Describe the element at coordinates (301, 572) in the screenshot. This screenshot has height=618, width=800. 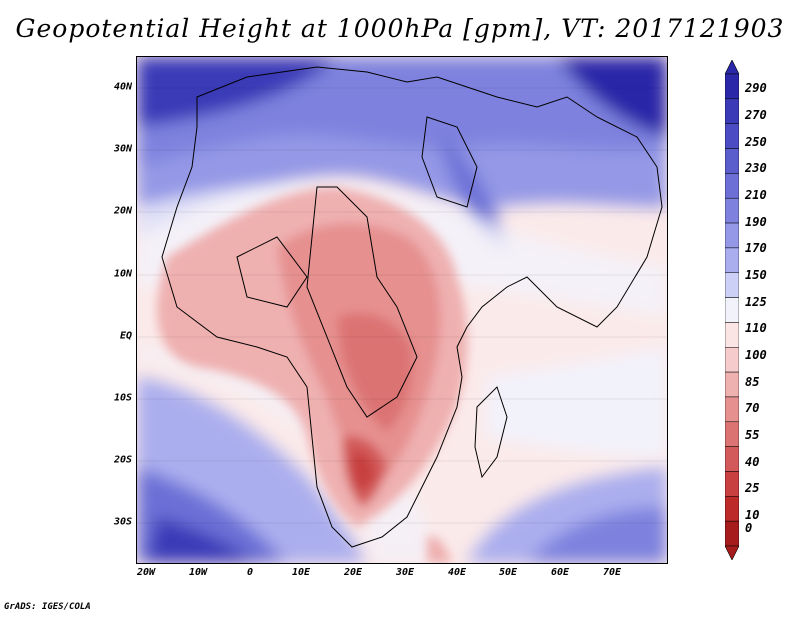
I see `x-tick-label: 10E` at that location.